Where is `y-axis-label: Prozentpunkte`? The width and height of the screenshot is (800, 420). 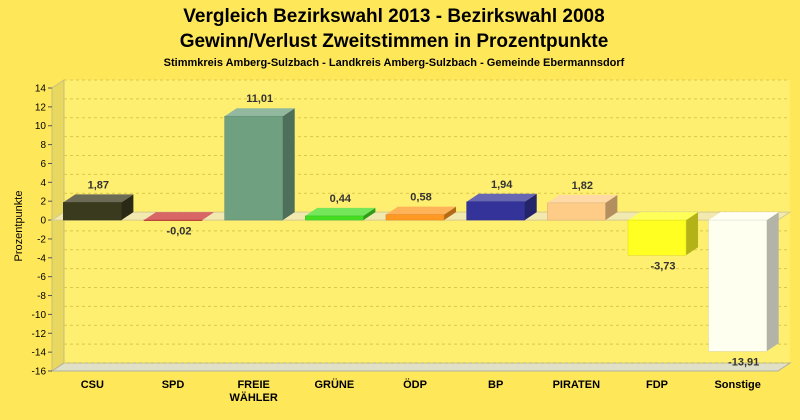 y-axis-label: Prozentpunkte is located at coordinates (19, 226).